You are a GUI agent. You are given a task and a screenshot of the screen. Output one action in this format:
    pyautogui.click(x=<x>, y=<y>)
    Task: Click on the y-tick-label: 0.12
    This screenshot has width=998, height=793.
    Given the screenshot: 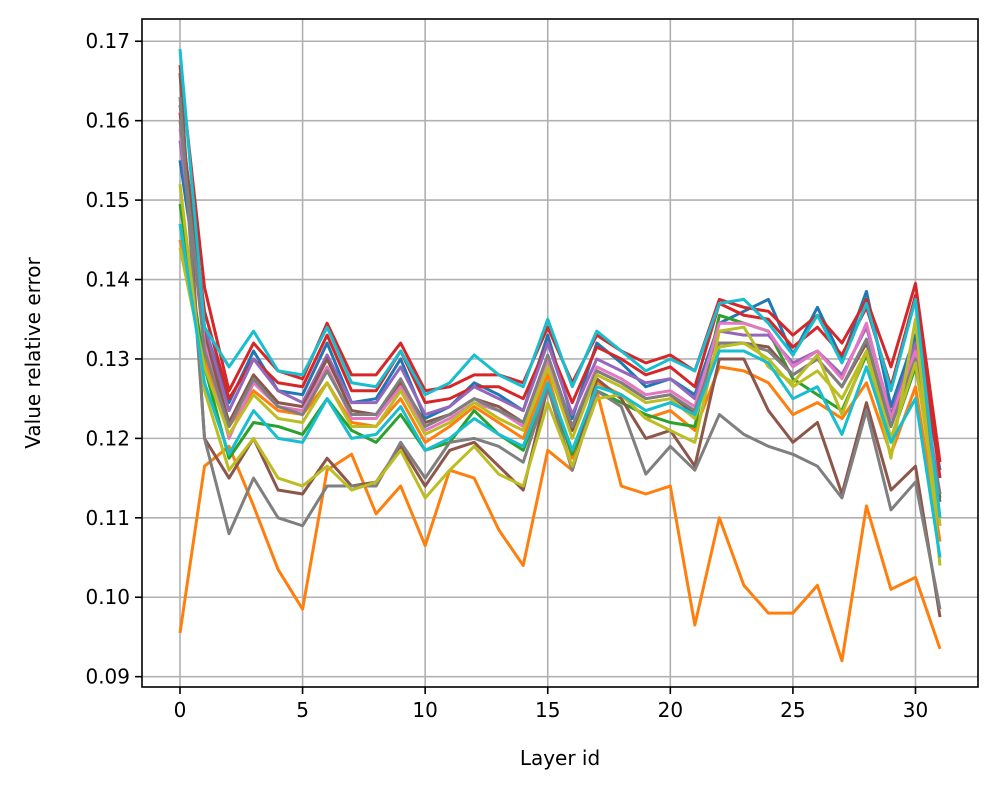 What is the action you would take?
    pyautogui.click(x=107, y=438)
    